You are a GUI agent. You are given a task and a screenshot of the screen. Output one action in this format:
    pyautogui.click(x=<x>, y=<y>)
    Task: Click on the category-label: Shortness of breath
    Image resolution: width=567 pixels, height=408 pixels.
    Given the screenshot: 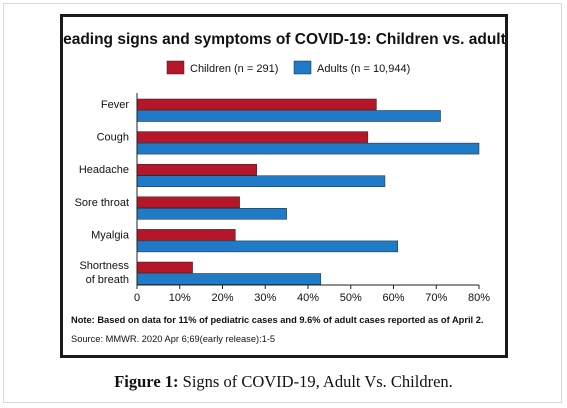 What is the action you would take?
    pyautogui.click(x=104, y=273)
    